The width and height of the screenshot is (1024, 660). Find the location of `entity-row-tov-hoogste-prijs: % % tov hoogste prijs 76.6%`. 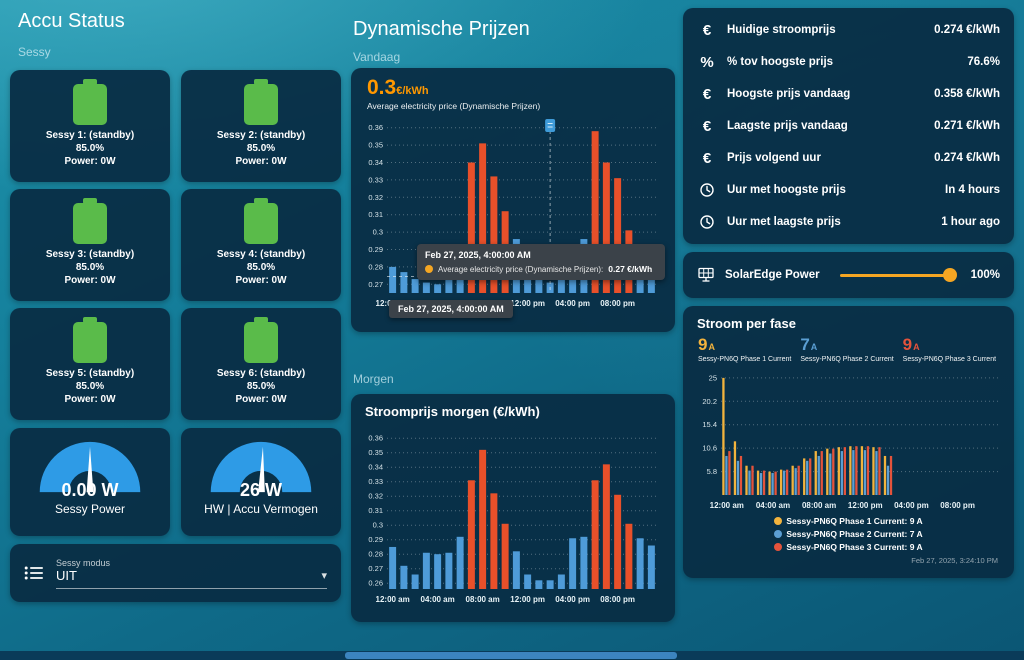

entity-row-tov-hoogste-prijs: % % tov hoogste prijs 76.6% is located at coordinates (848, 62).